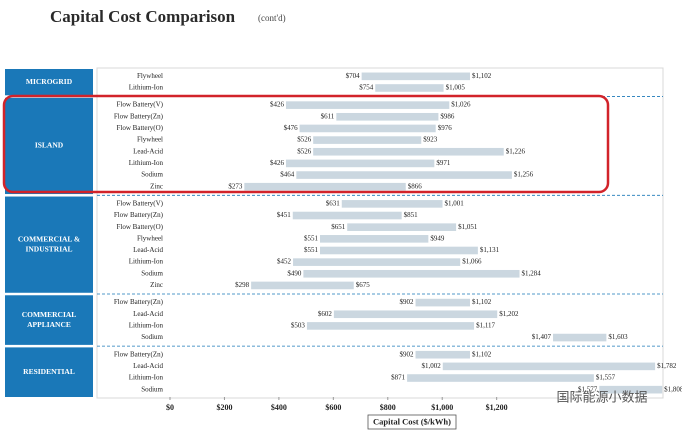  Describe the element at coordinates (485, 326) in the screenshot. I see `high-label: $1,117` at that location.